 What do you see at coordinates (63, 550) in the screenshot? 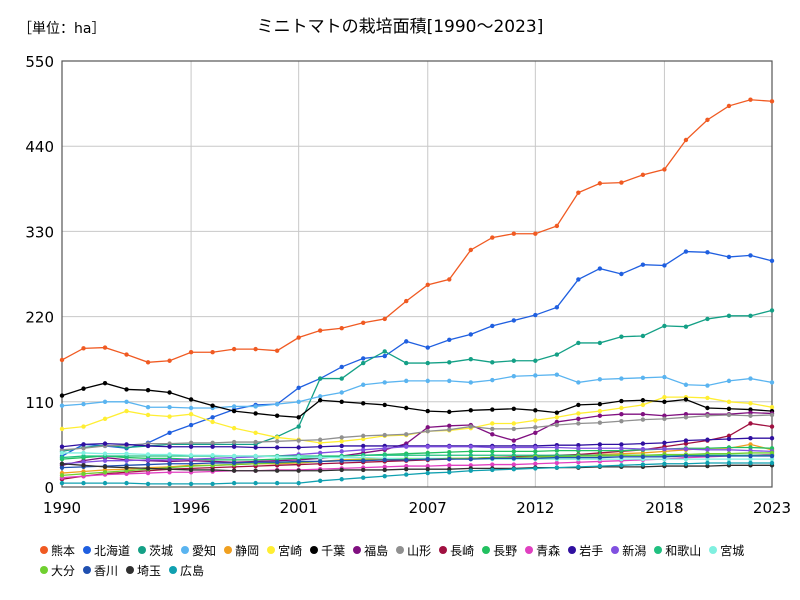
I see `legend-label: 熊本` at bounding box center [63, 550].